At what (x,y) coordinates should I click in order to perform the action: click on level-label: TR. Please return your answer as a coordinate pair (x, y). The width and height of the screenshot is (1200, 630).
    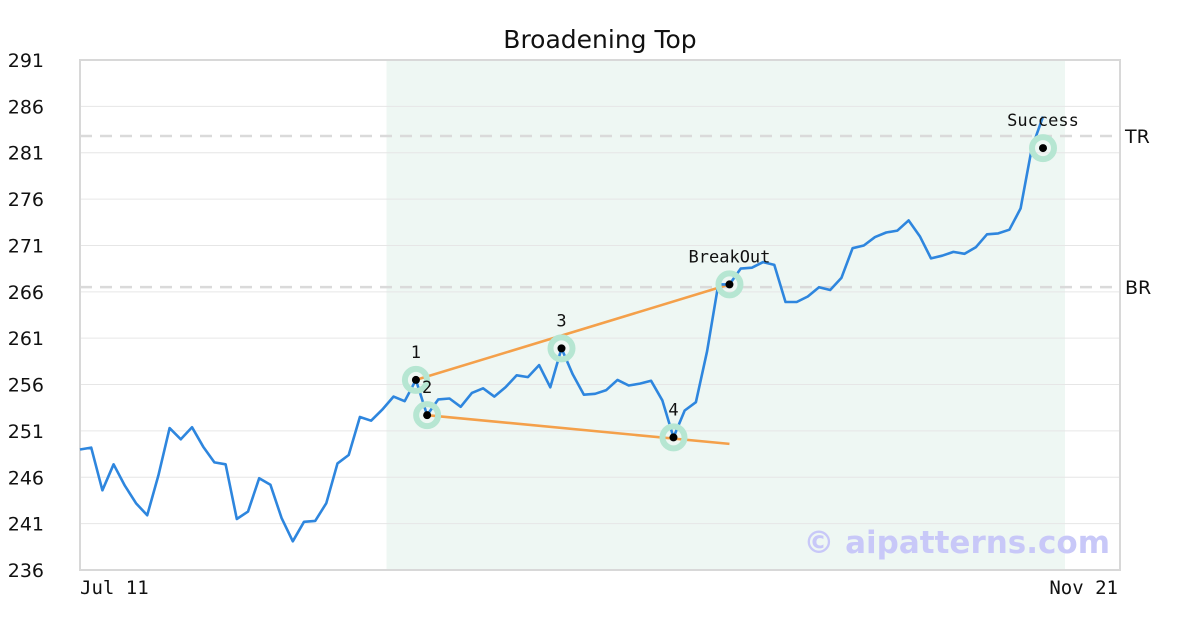
    Looking at the image, I should click on (1137, 137).